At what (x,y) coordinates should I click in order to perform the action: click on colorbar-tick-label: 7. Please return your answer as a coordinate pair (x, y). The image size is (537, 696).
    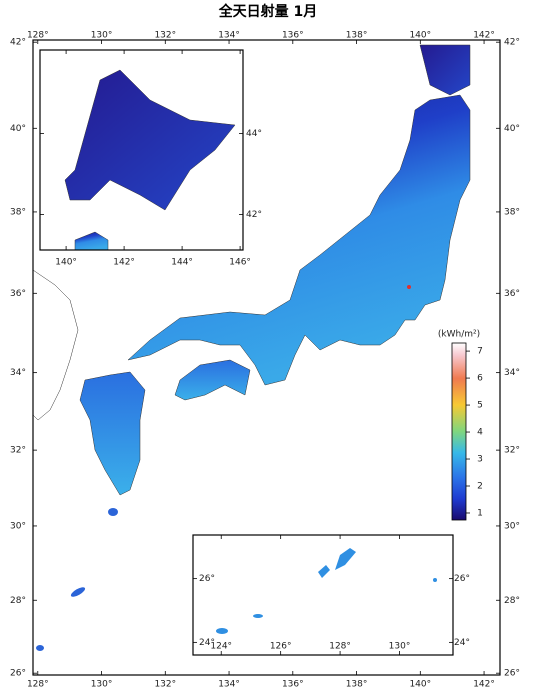
    Looking at the image, I should click on (480, 352).